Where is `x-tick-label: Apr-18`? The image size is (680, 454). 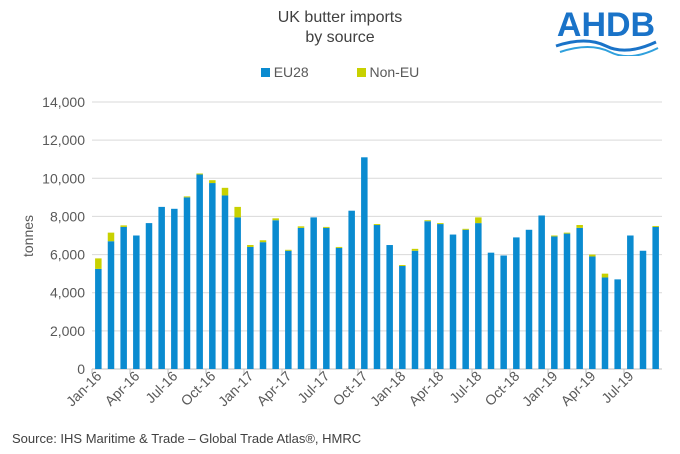 x-tick-label: Apr-18 is located at coordinates (425, 388).